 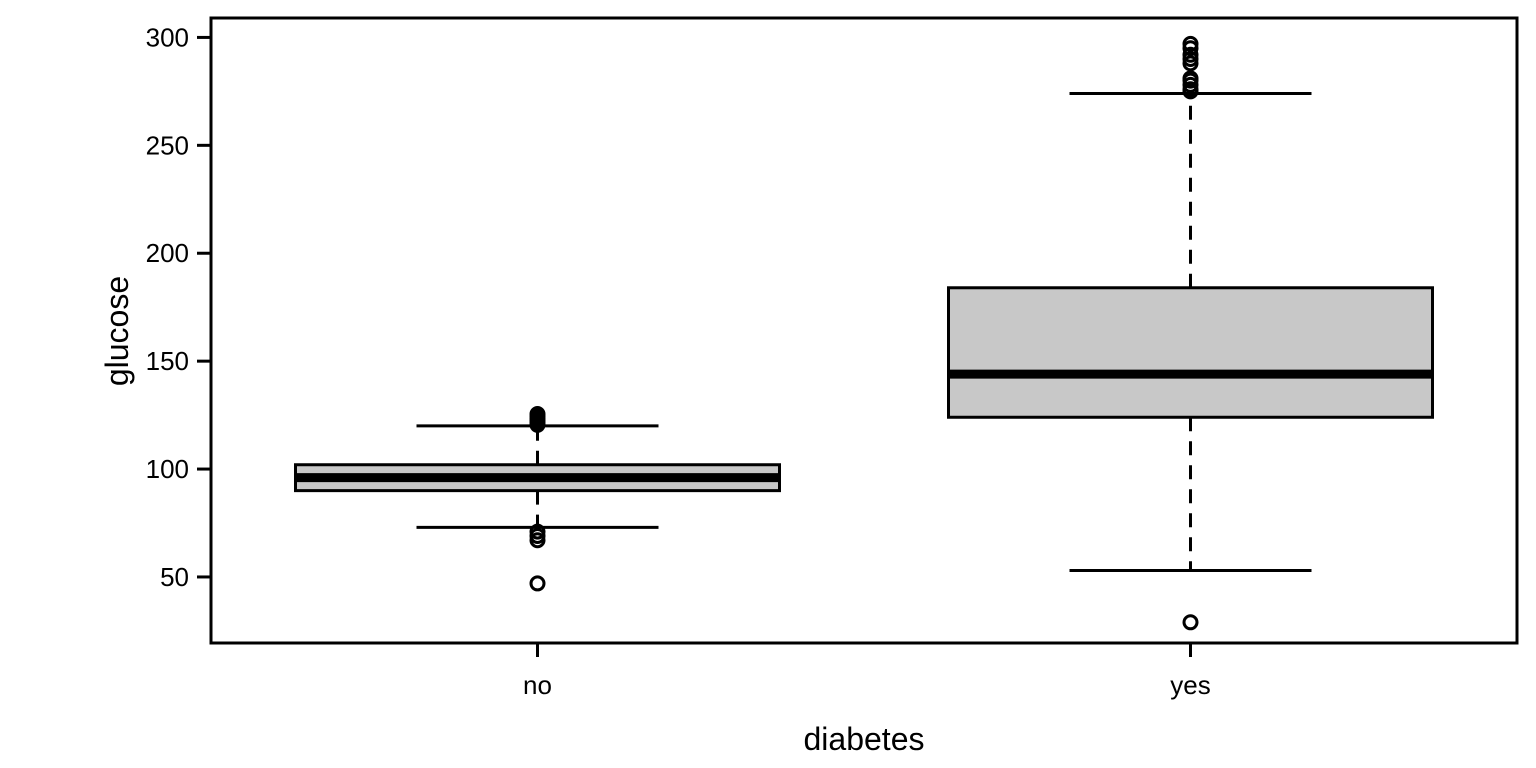 I want to click on y-tick-label: 250, so click(x=167, y=145).